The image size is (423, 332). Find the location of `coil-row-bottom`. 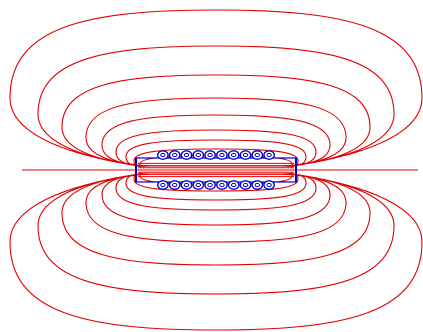

coil-row-bottom is located at coordinates (216, 185).